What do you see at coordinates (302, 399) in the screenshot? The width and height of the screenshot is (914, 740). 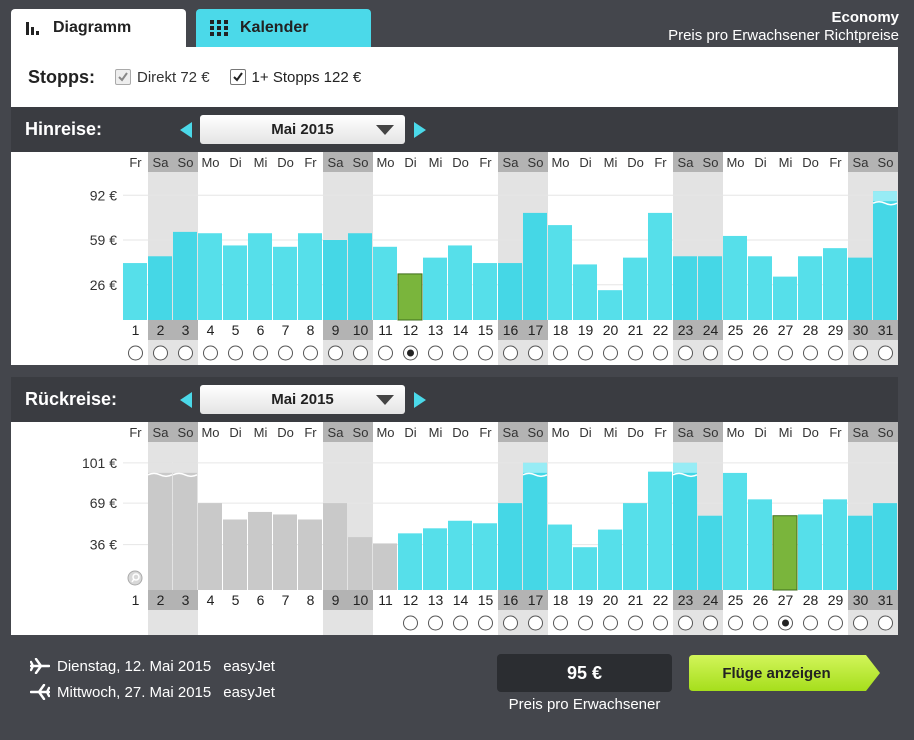 I see `return-month-select: Mai 2015` at bounding box center [302, 399].